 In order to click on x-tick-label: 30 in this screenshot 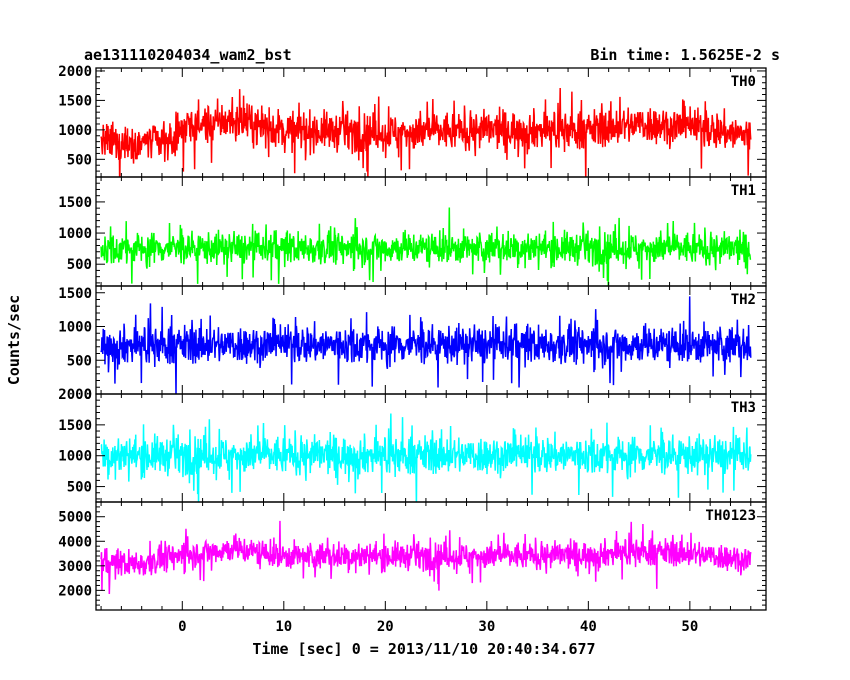, I will do `click(486, 627)`.